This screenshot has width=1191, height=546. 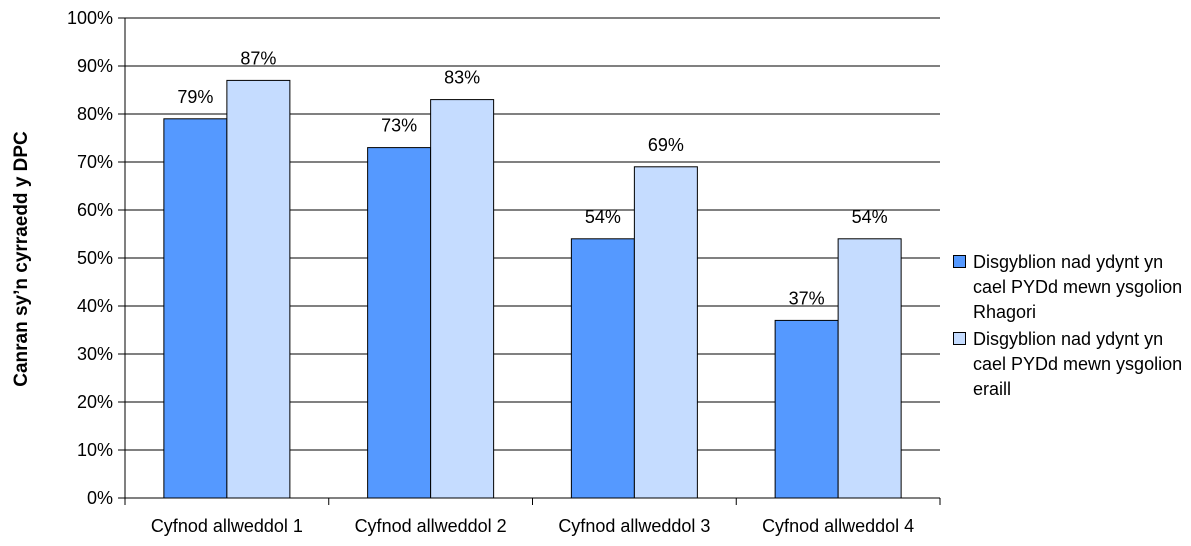 I want to click on data-label-s1-cyfnod-allweddol-4: 54%, so click(x=870, y=217).